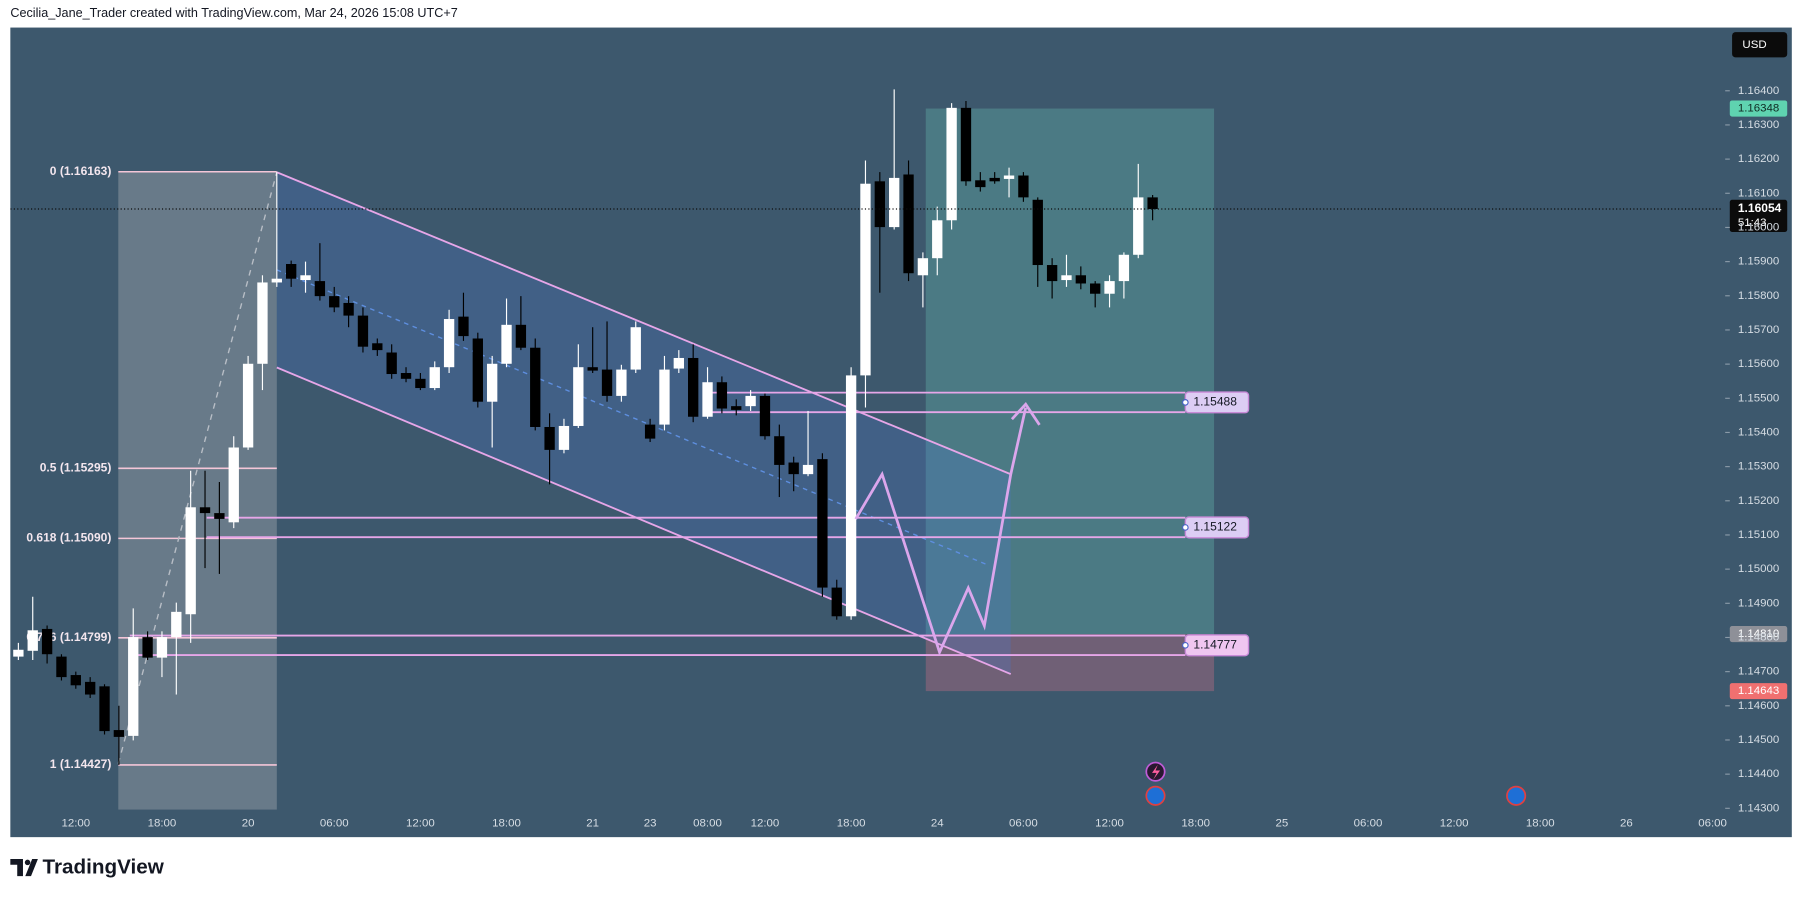 The width and height of the screenshot is (1801, 898). Describe the element at coordinates (937, 823) in the screenshot. I see `x-tick-label: 24` at that location.